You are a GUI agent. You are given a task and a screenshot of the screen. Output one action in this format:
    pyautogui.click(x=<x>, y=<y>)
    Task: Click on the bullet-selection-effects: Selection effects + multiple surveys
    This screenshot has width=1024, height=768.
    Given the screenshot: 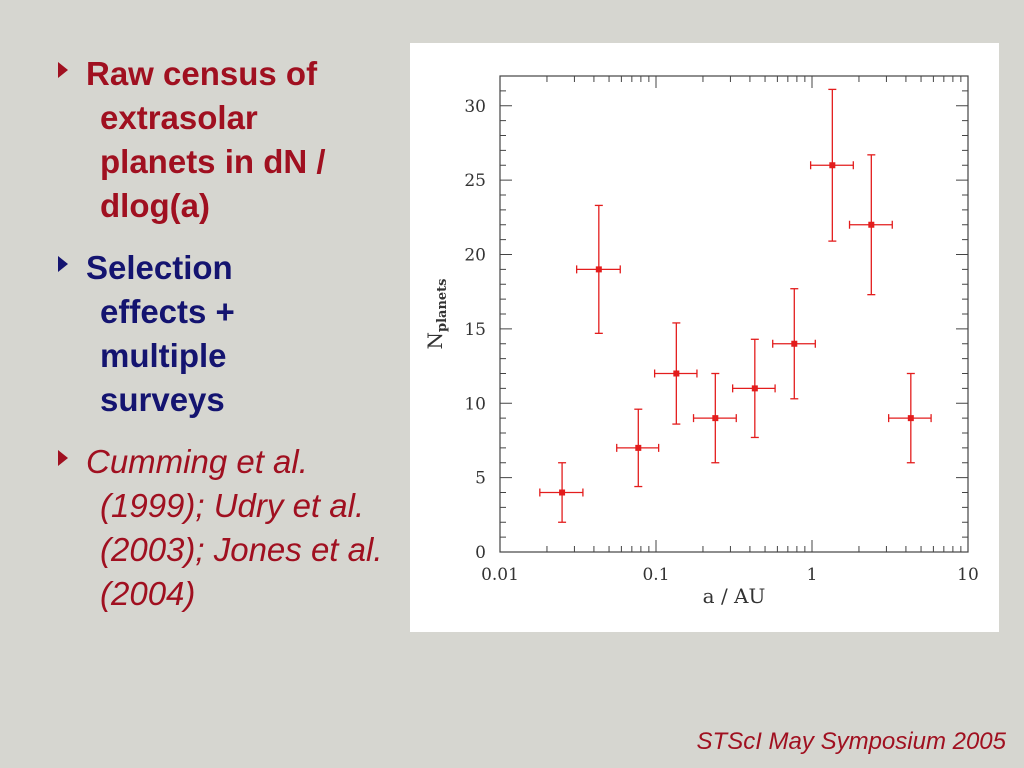 What is the action you would take?
    pyautogui.click(x=233, y=334)
    